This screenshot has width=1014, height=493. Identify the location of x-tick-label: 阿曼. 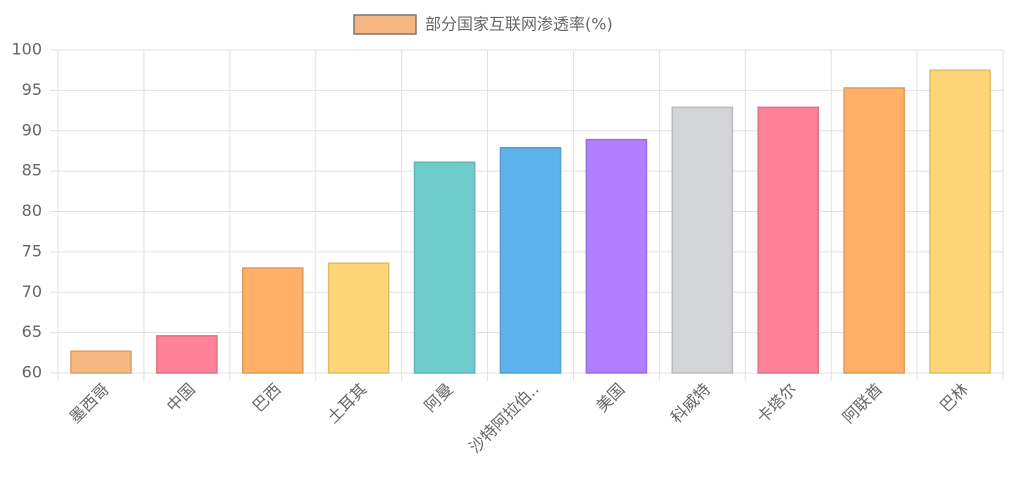
(439, 398).